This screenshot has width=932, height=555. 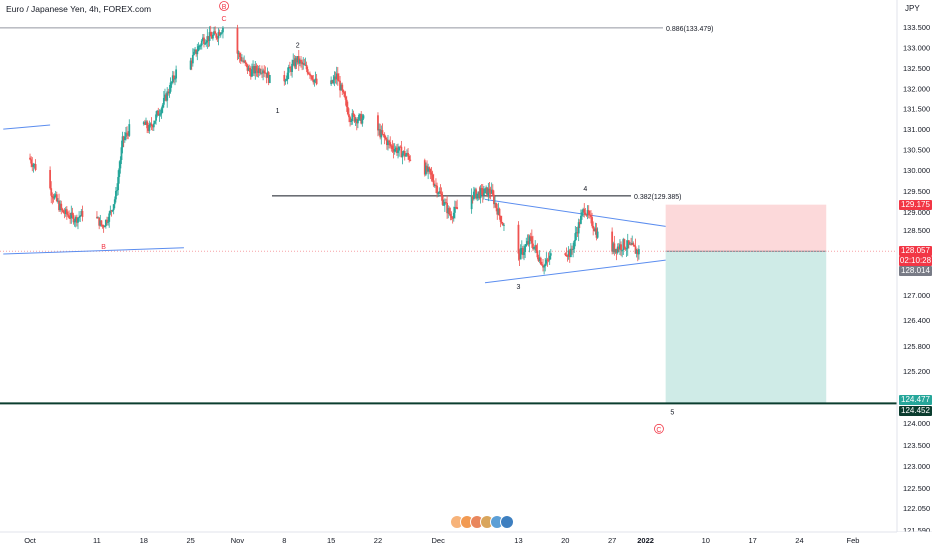 I want to click on fib-level-label: 0.886(133.479), so click(x=689, y=29).